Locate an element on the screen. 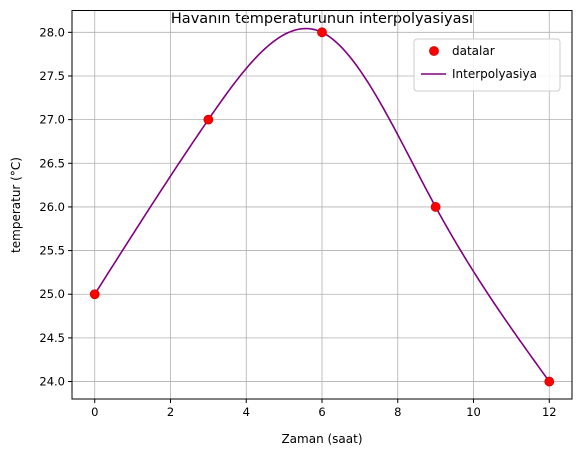 This screenshot has width=576, height=455. y-tick-label: 26.5 is located at coordinates (52, 163).